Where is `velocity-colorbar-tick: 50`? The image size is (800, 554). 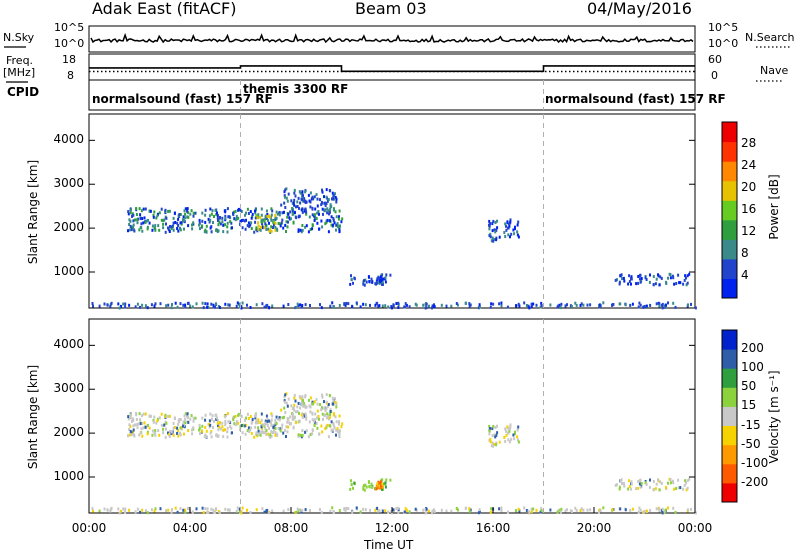
velocity-colorbar-tick: 50 is located at coordinates (749, 386).